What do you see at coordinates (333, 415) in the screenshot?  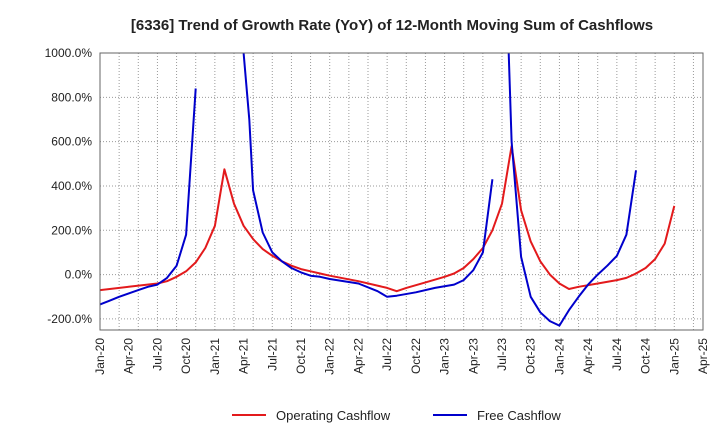 I see `legend-label-operating-cashflow: Operating Cashflow` at bounding box center [333, 415].